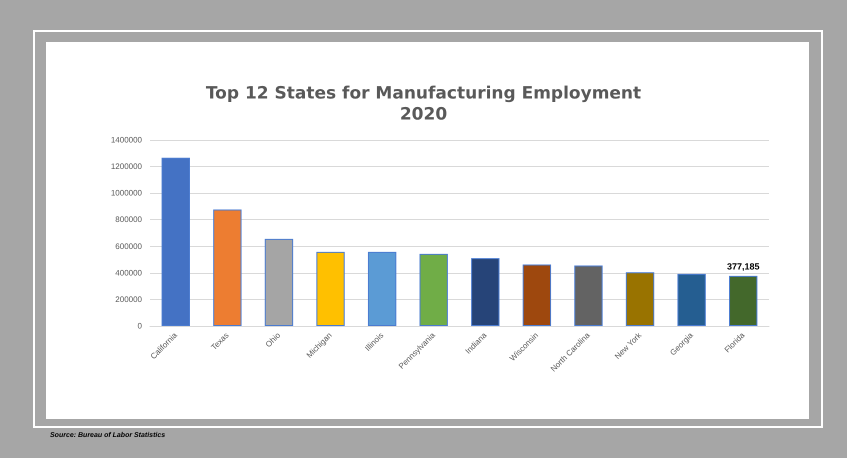 The image size is (847, 458). Describe the element at coordinates (424, 94) in the screenshot. I see `chart-title: Top 12 States for Manufacturing Employment` at that location.